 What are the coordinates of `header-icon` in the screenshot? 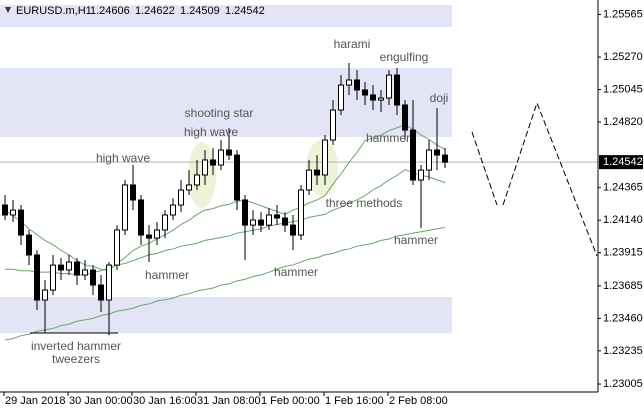 It's located at (8, 10).